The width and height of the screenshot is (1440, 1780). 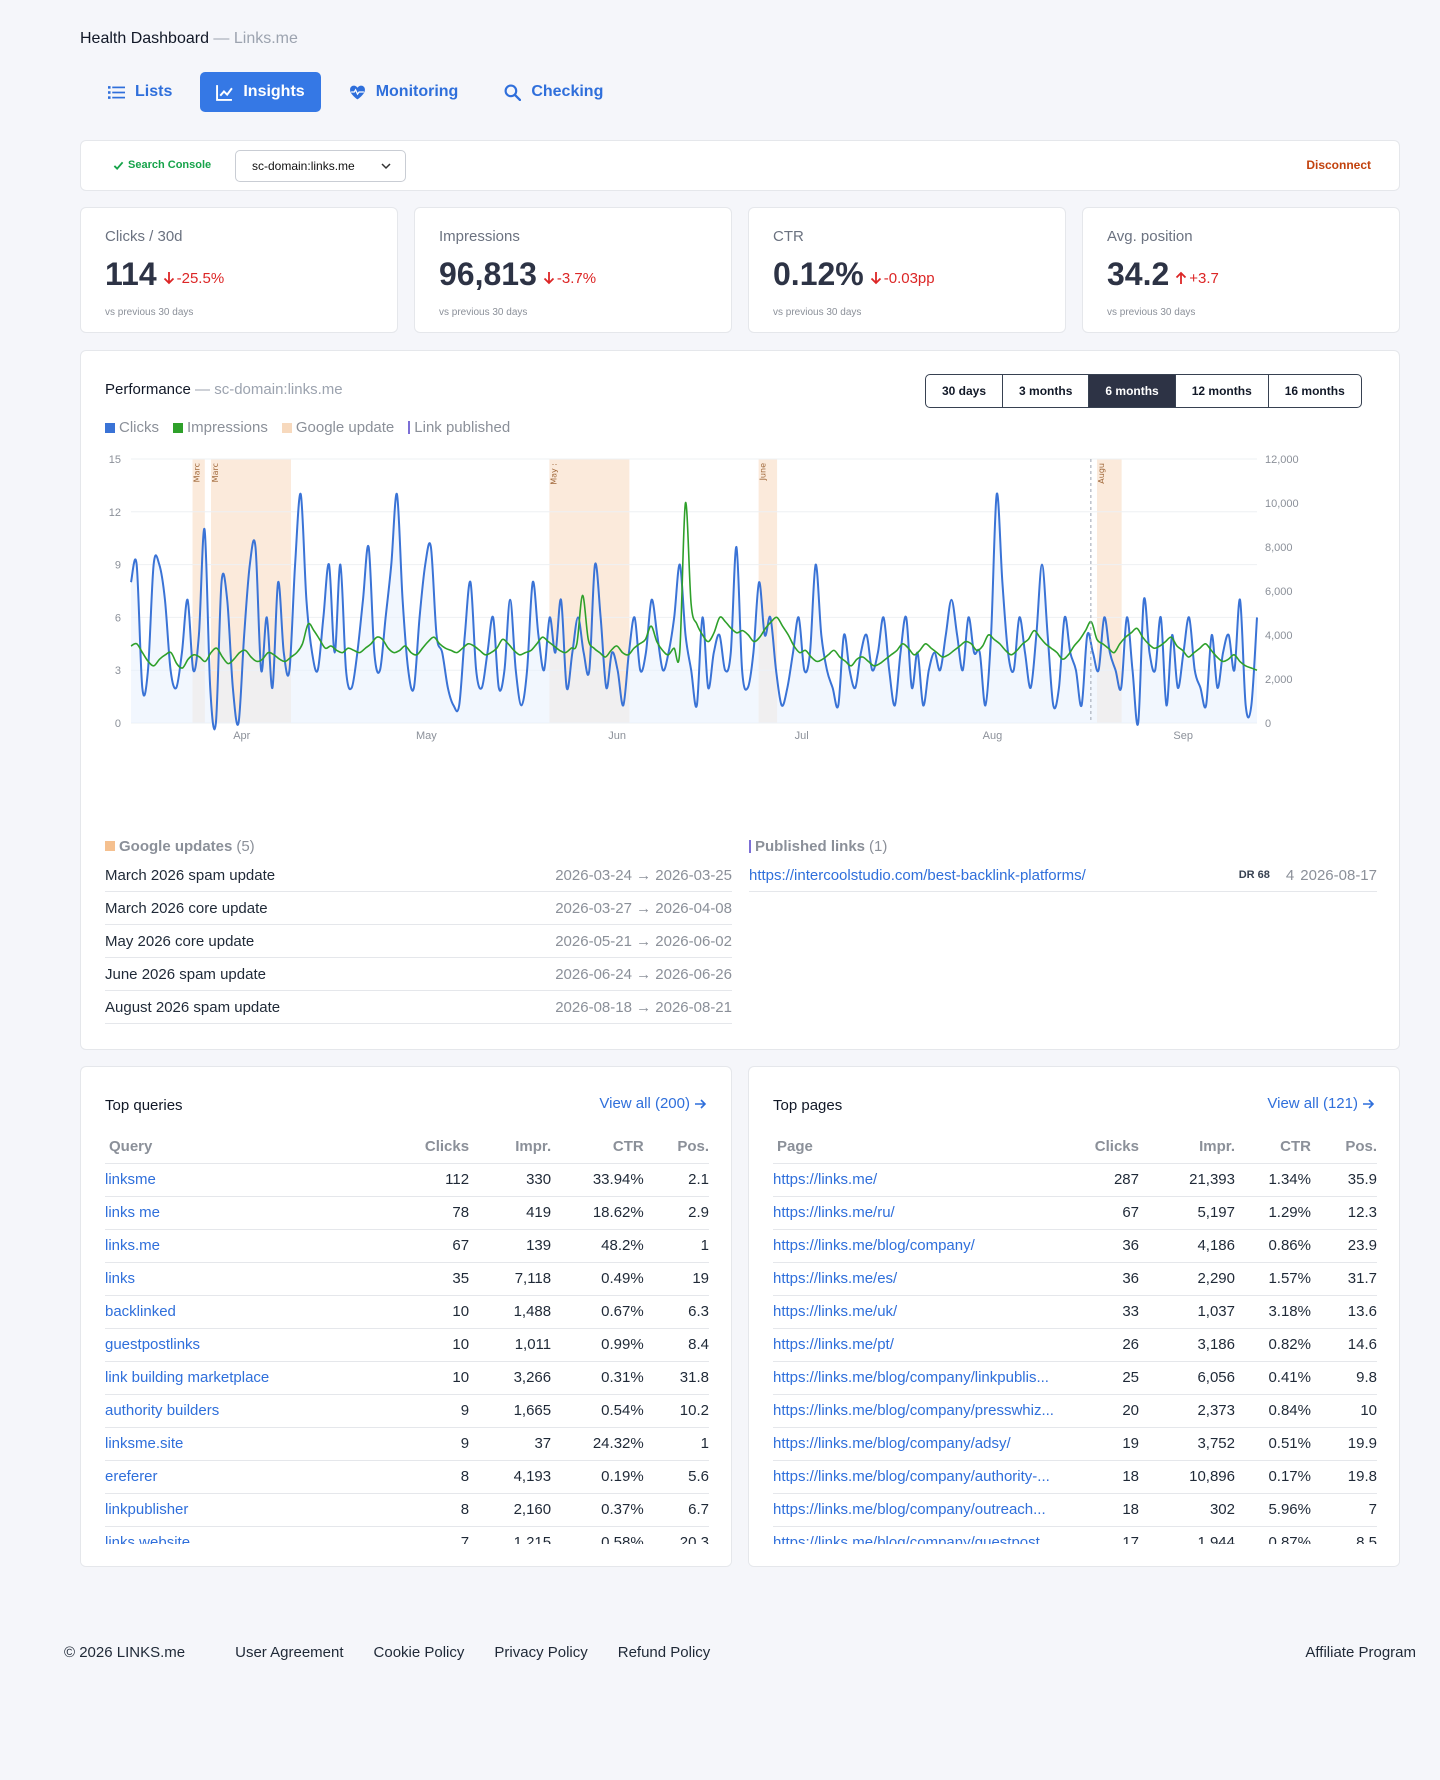 I want to click on column-header: Query, so click(x=243, y=1147).